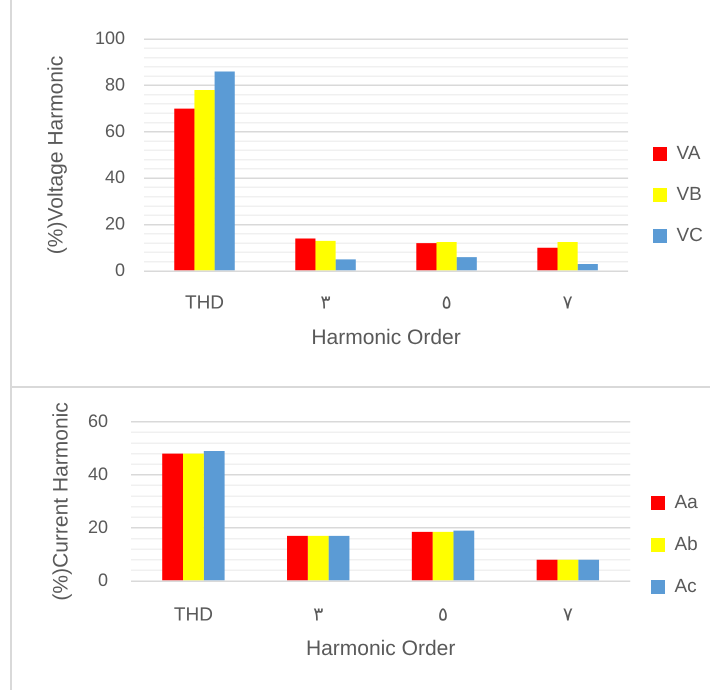 Image resolution: width=710 pixels, height=690 pixels. I want to click on y-axis-title: (%)Current Harmonic, so click(60, 501).